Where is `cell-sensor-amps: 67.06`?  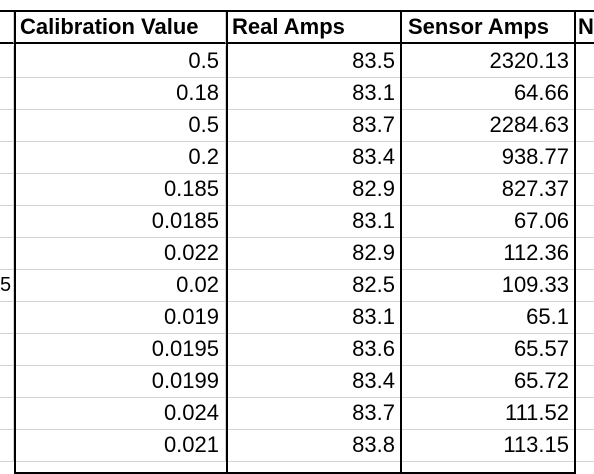 cell-sensor-amps: 67.06 is located at coordinates (489, 222).